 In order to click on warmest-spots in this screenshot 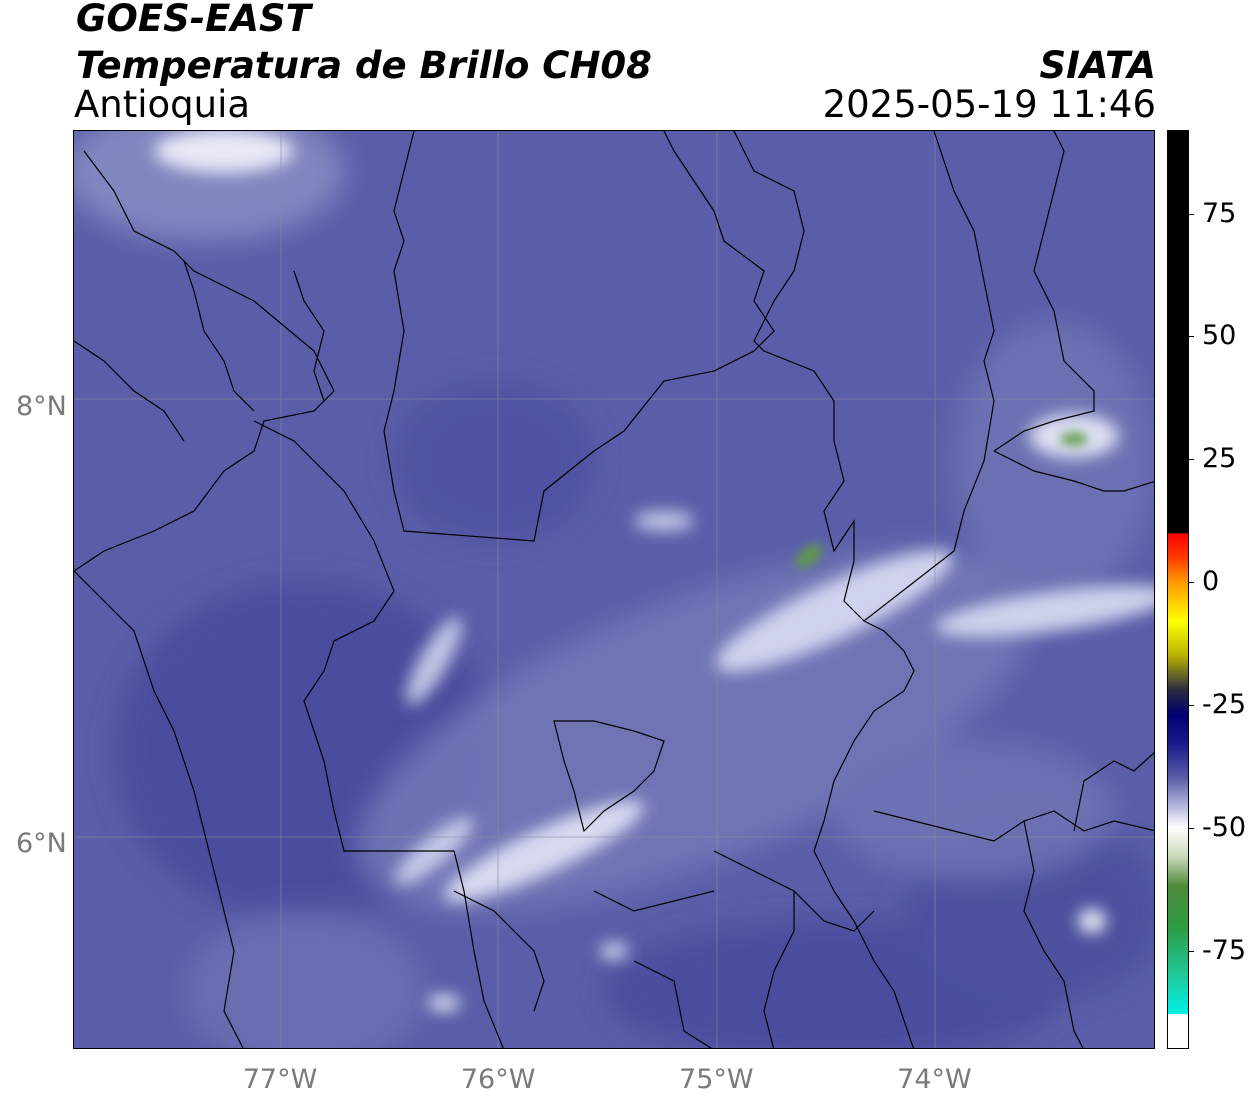, I will do `click(941, 500)`.